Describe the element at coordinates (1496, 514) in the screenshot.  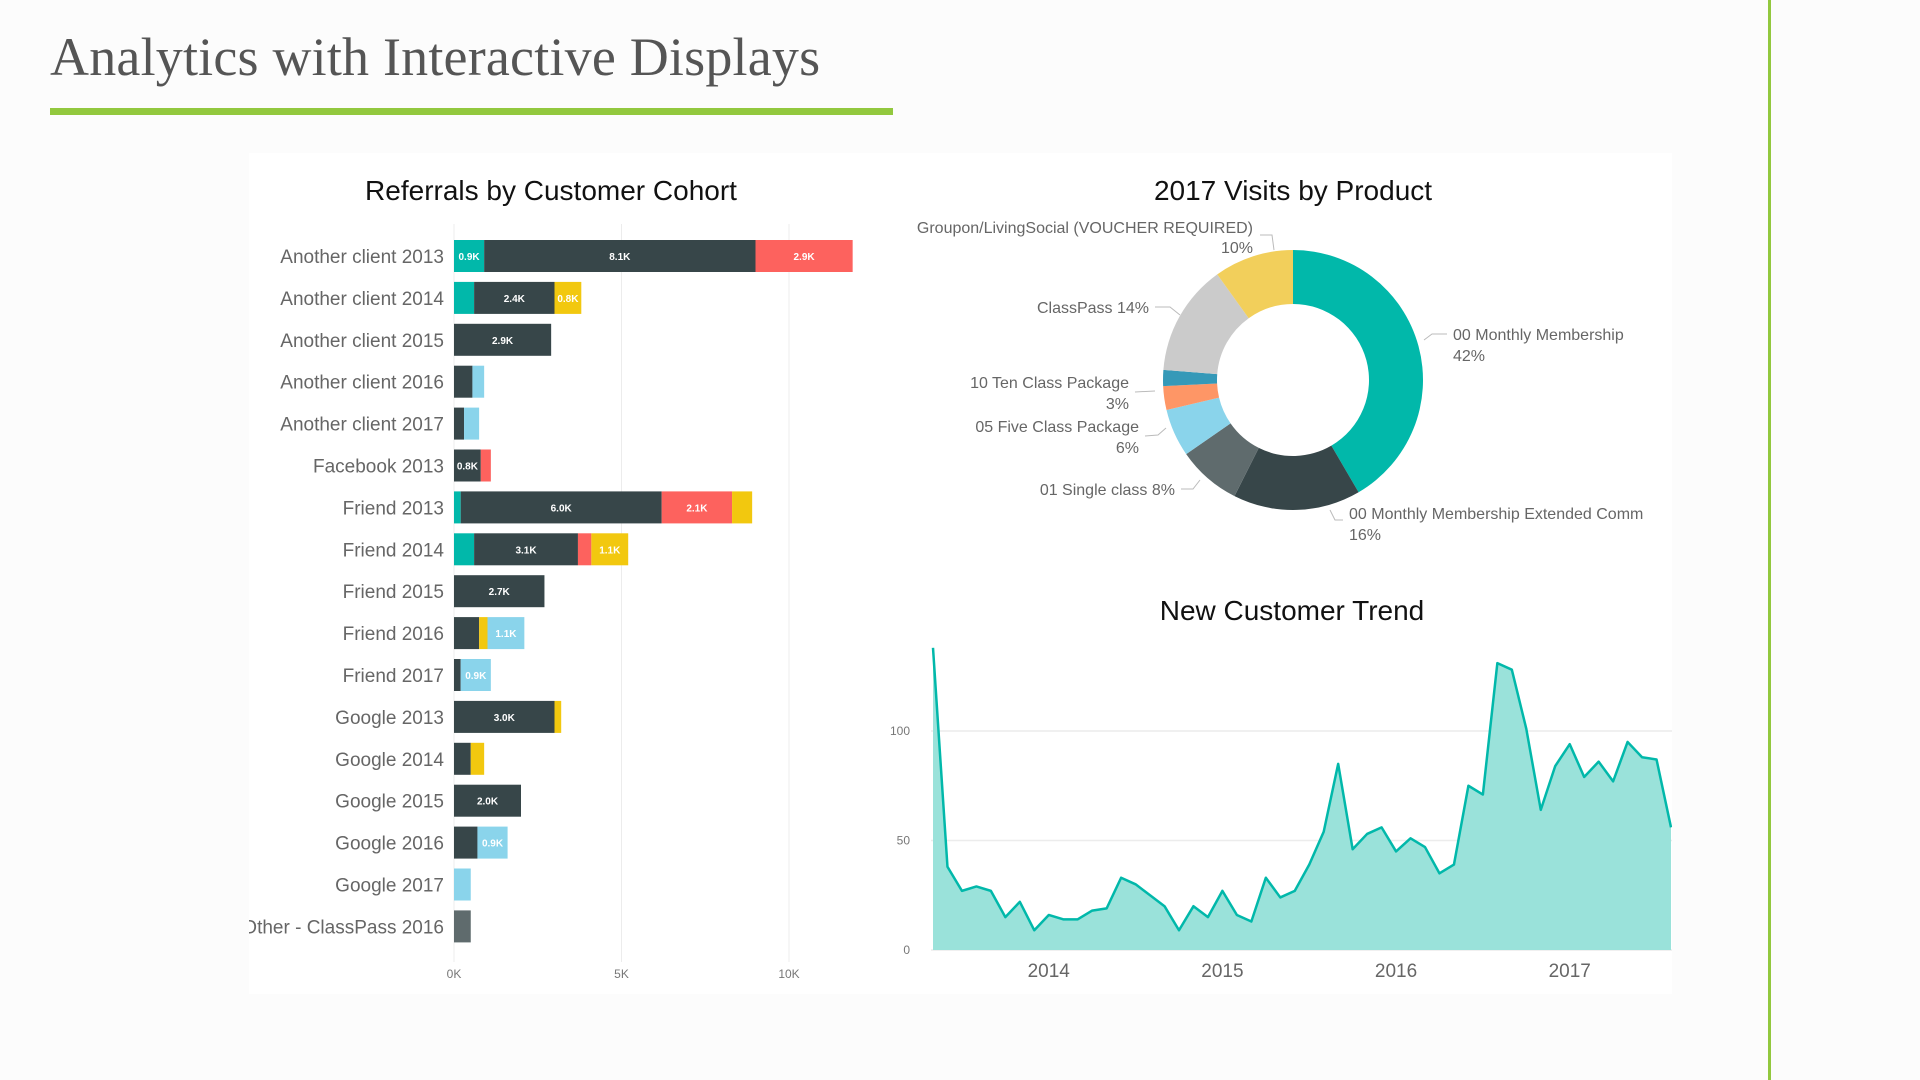
I see `slice-label: 00 Monthly Membership Extended Comm` at that location.